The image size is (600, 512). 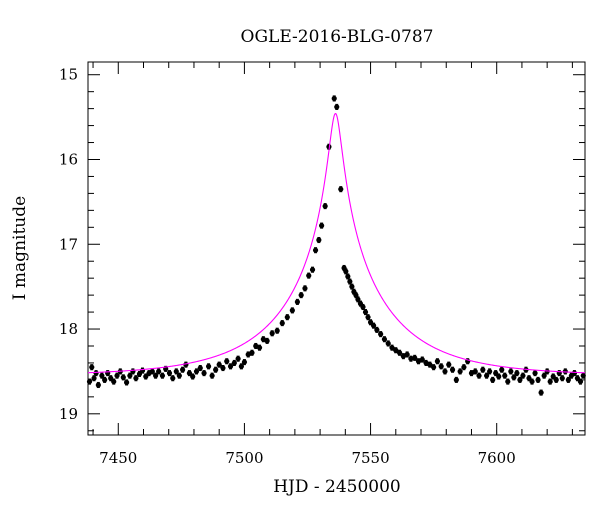 What do you see at coordinates (68, 414) in the screenshot?
I see `y-tick-label: 19` at bounding box center [68, 414].